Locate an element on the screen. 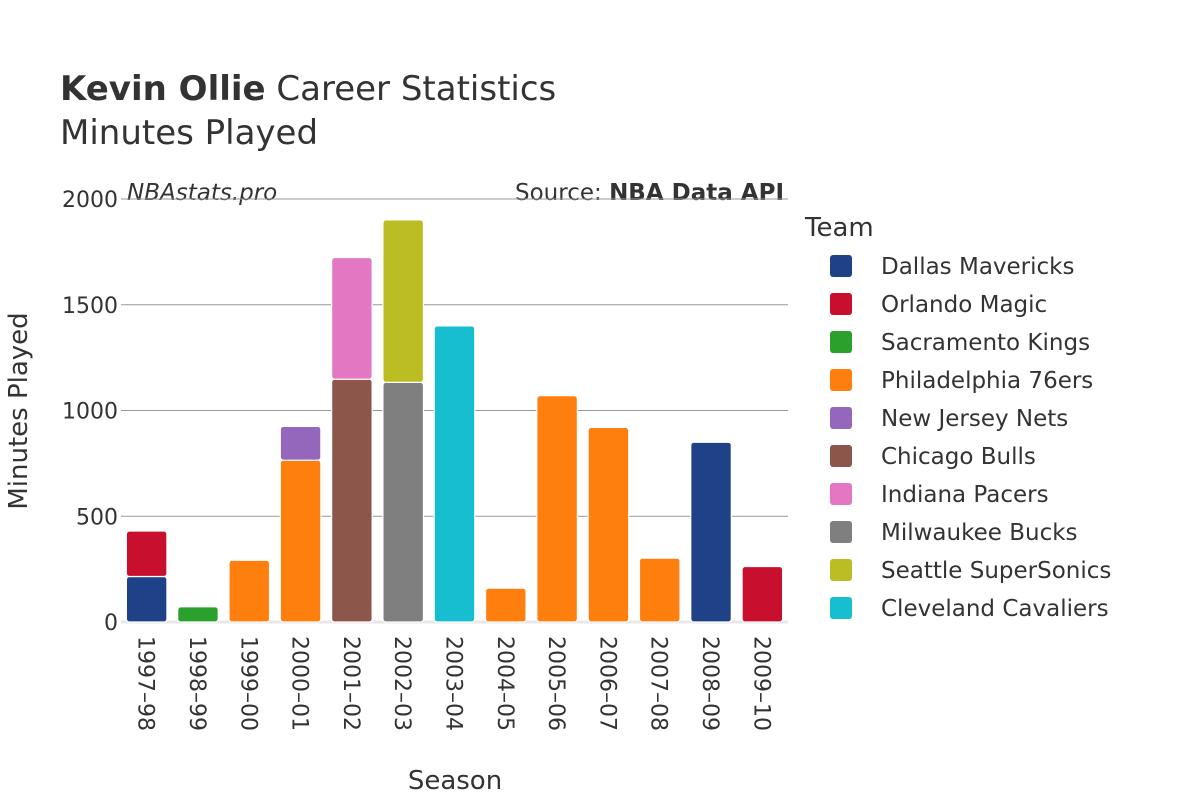  y-tick-labels: 0 500 1000 1500 2000 is located at coordinates (90, 412).